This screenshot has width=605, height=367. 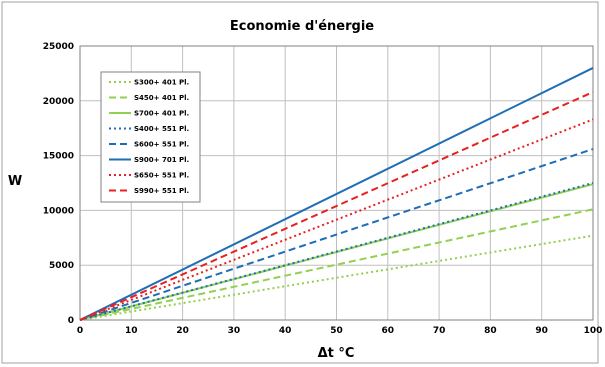 What do you see at coordinates (593, 331) in the screenshot?
I see `x-tick-label: 100` at bounding box center [593, 331].